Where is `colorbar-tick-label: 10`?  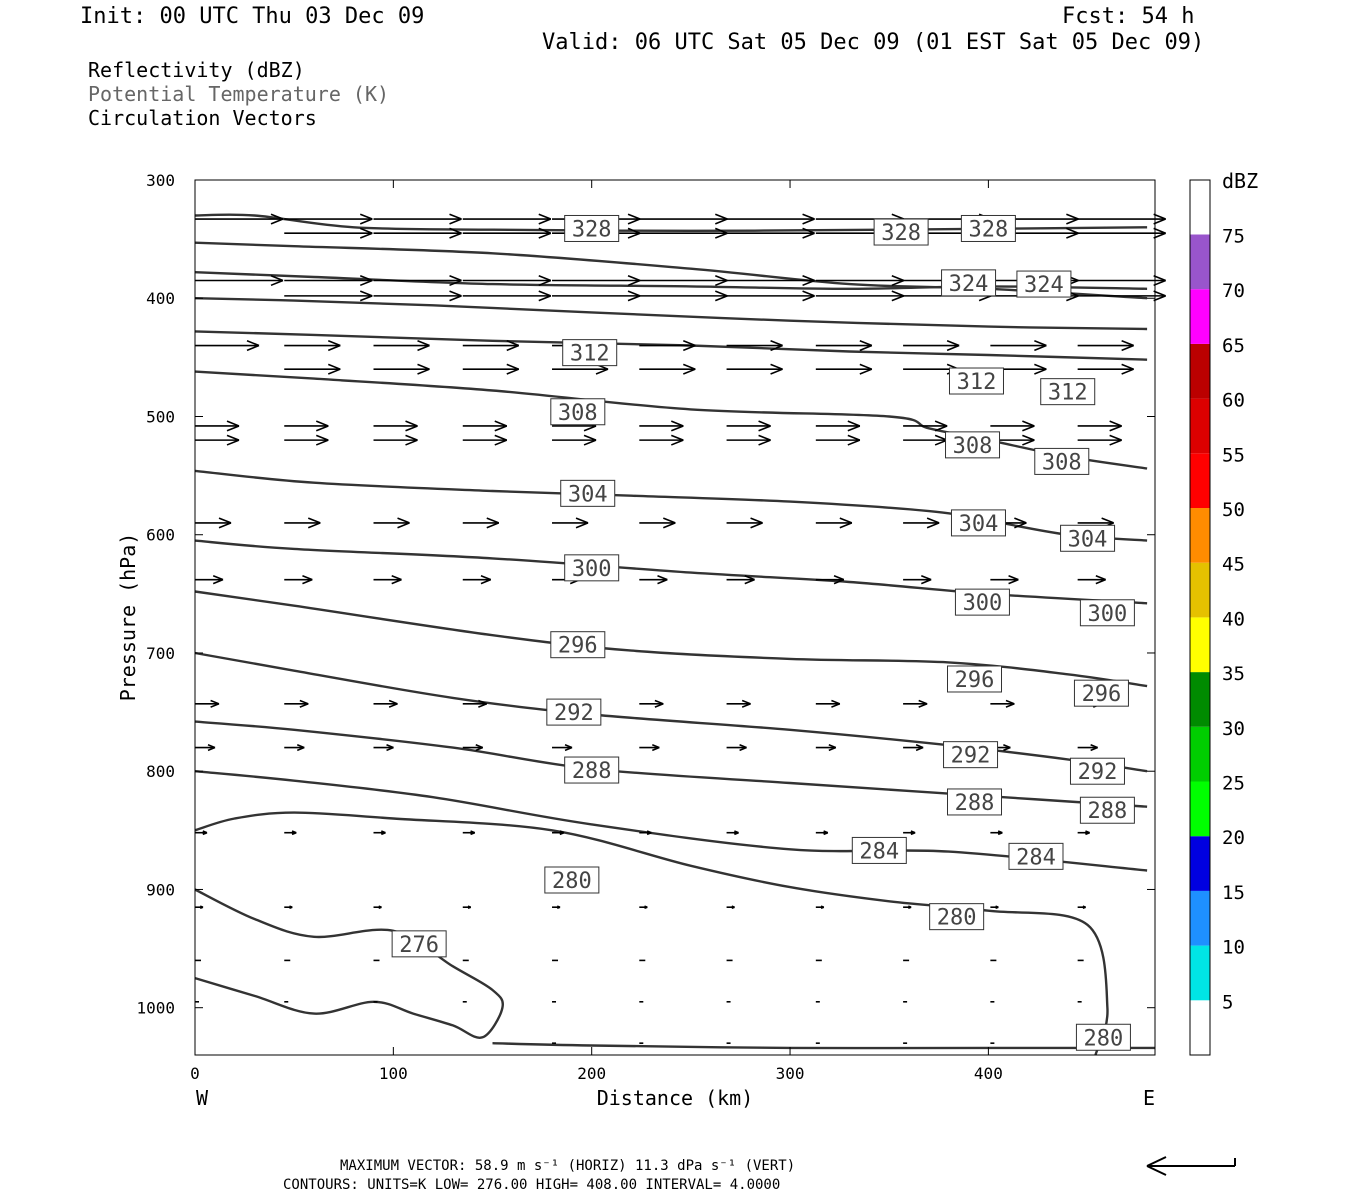 colorbar-tick-label: 10 is located at coordinates (1233, 948).